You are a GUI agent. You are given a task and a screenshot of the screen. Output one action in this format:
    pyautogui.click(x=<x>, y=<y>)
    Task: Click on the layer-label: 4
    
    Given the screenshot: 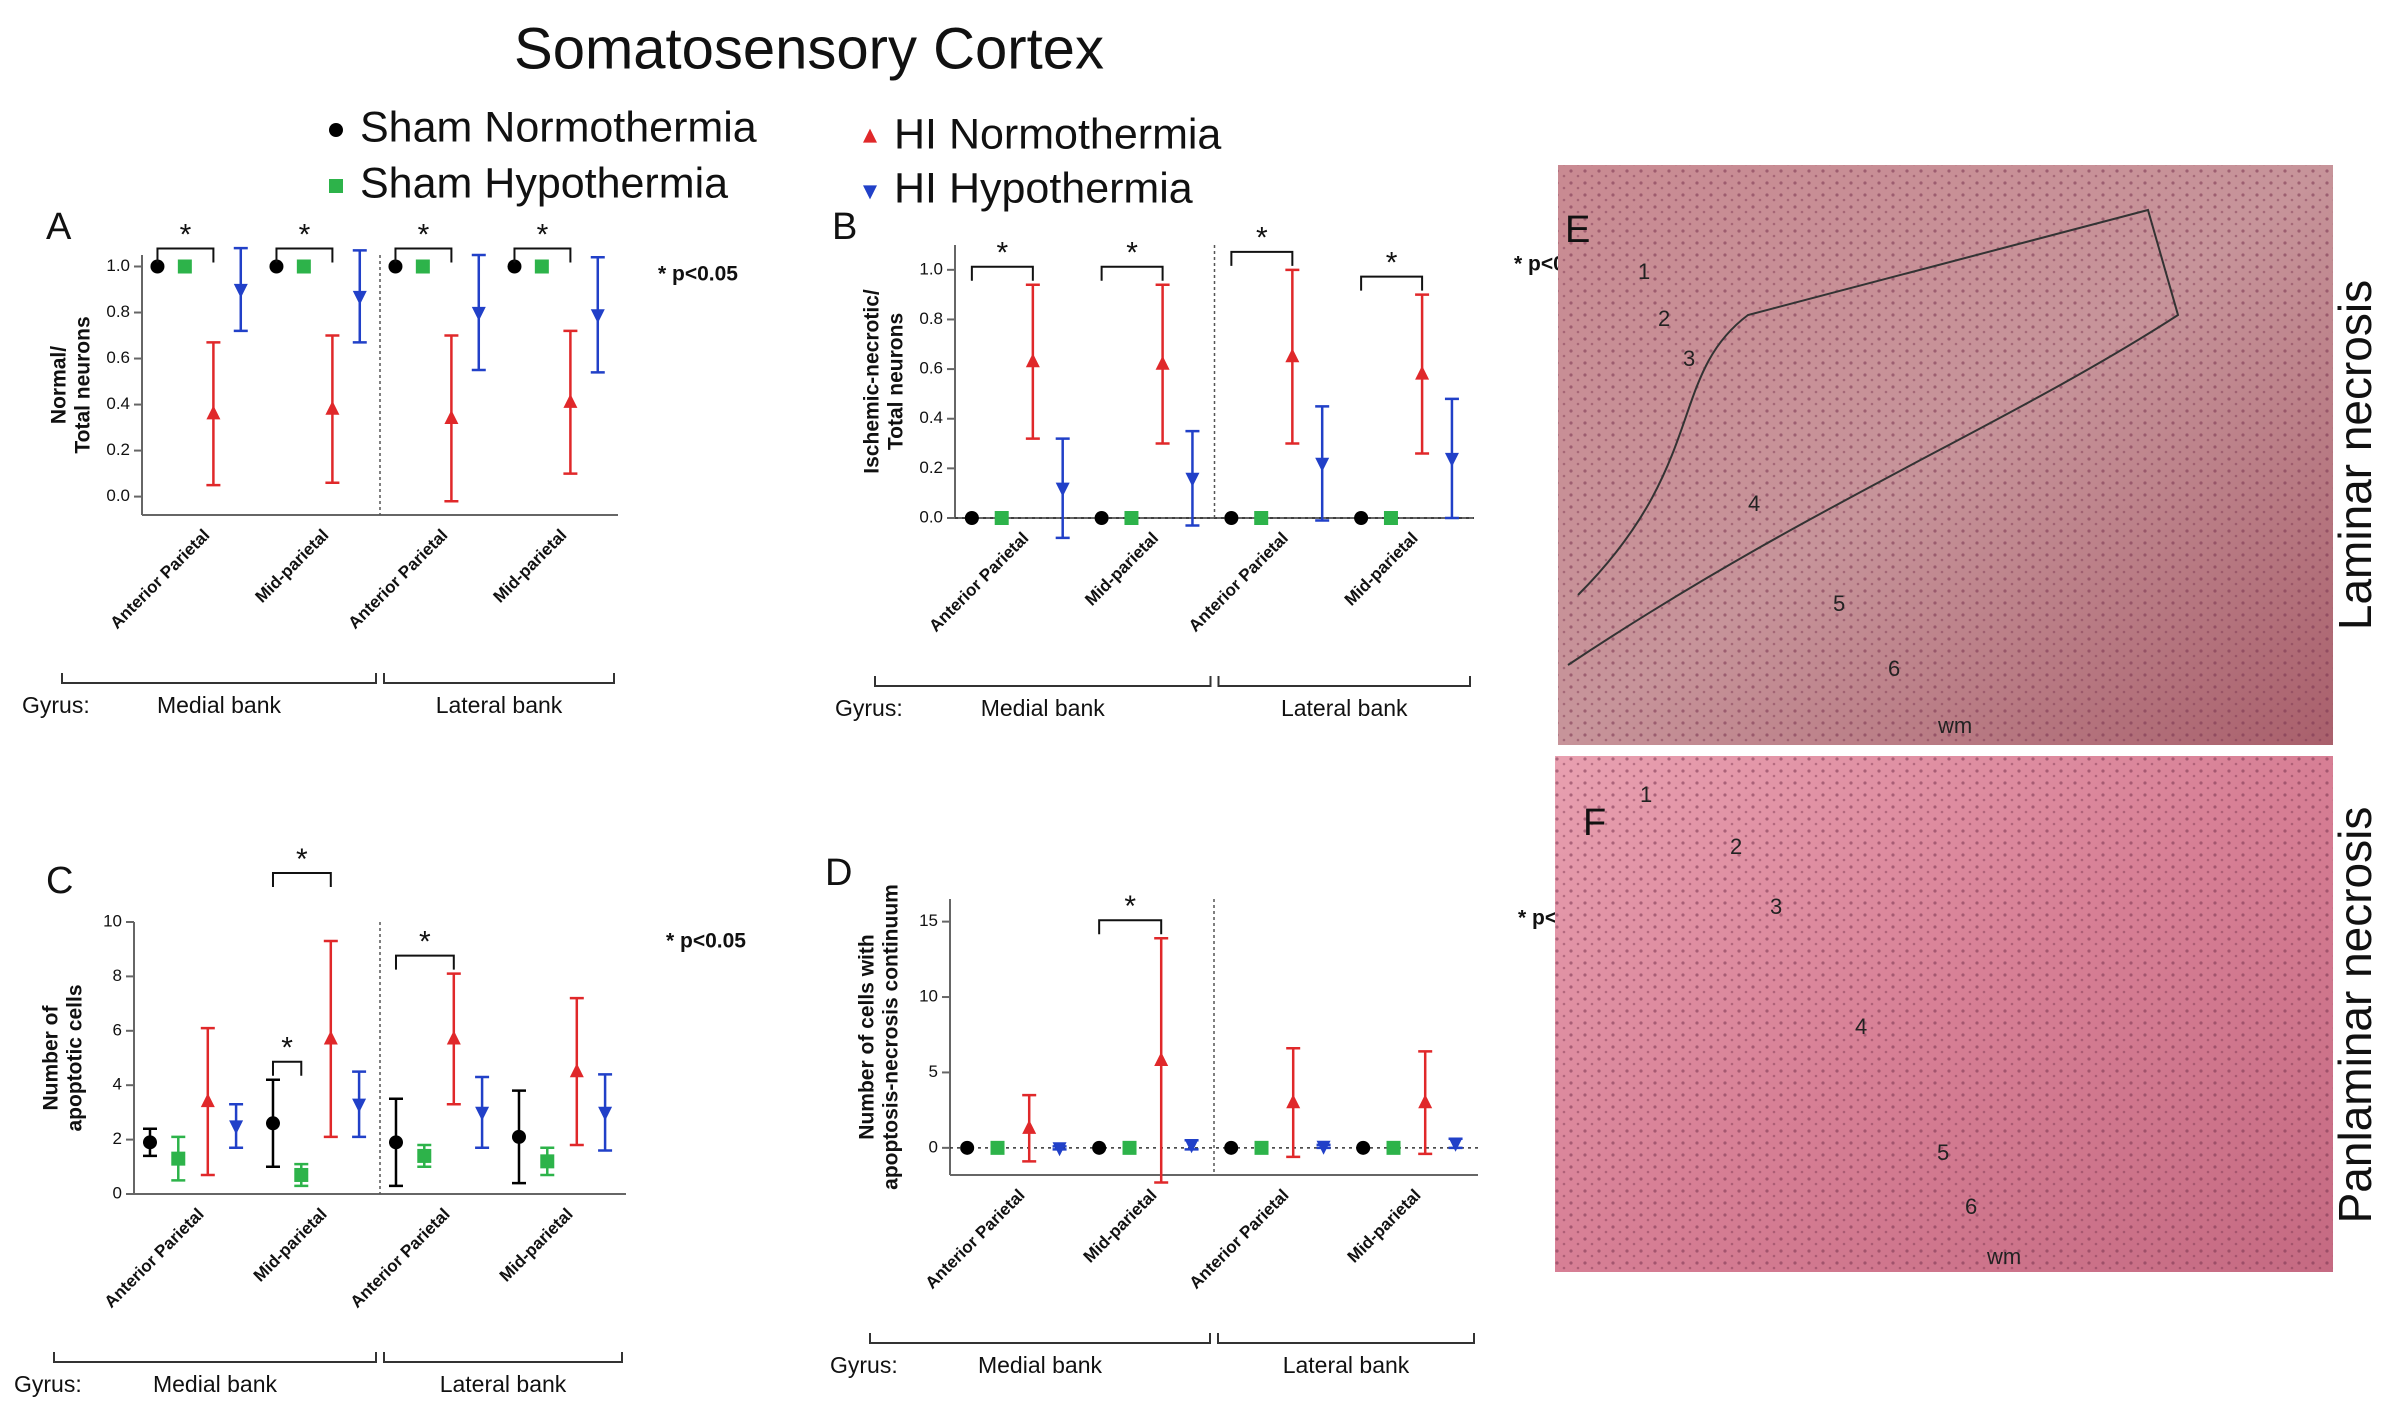 What is the action you would take?
    pyautogui.click(x=1861, y=1026)
    